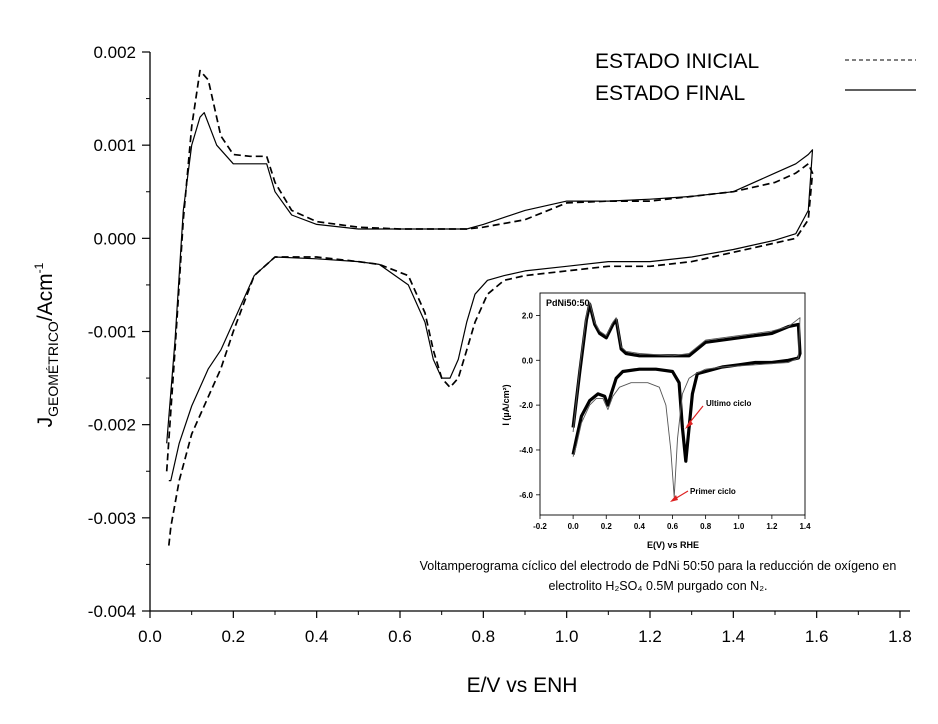 The image size is (938, 724). Describe the element at coordinates (689, 424) in the screenshot. I see `annotation-last-cycle-arrowhead` at that location.